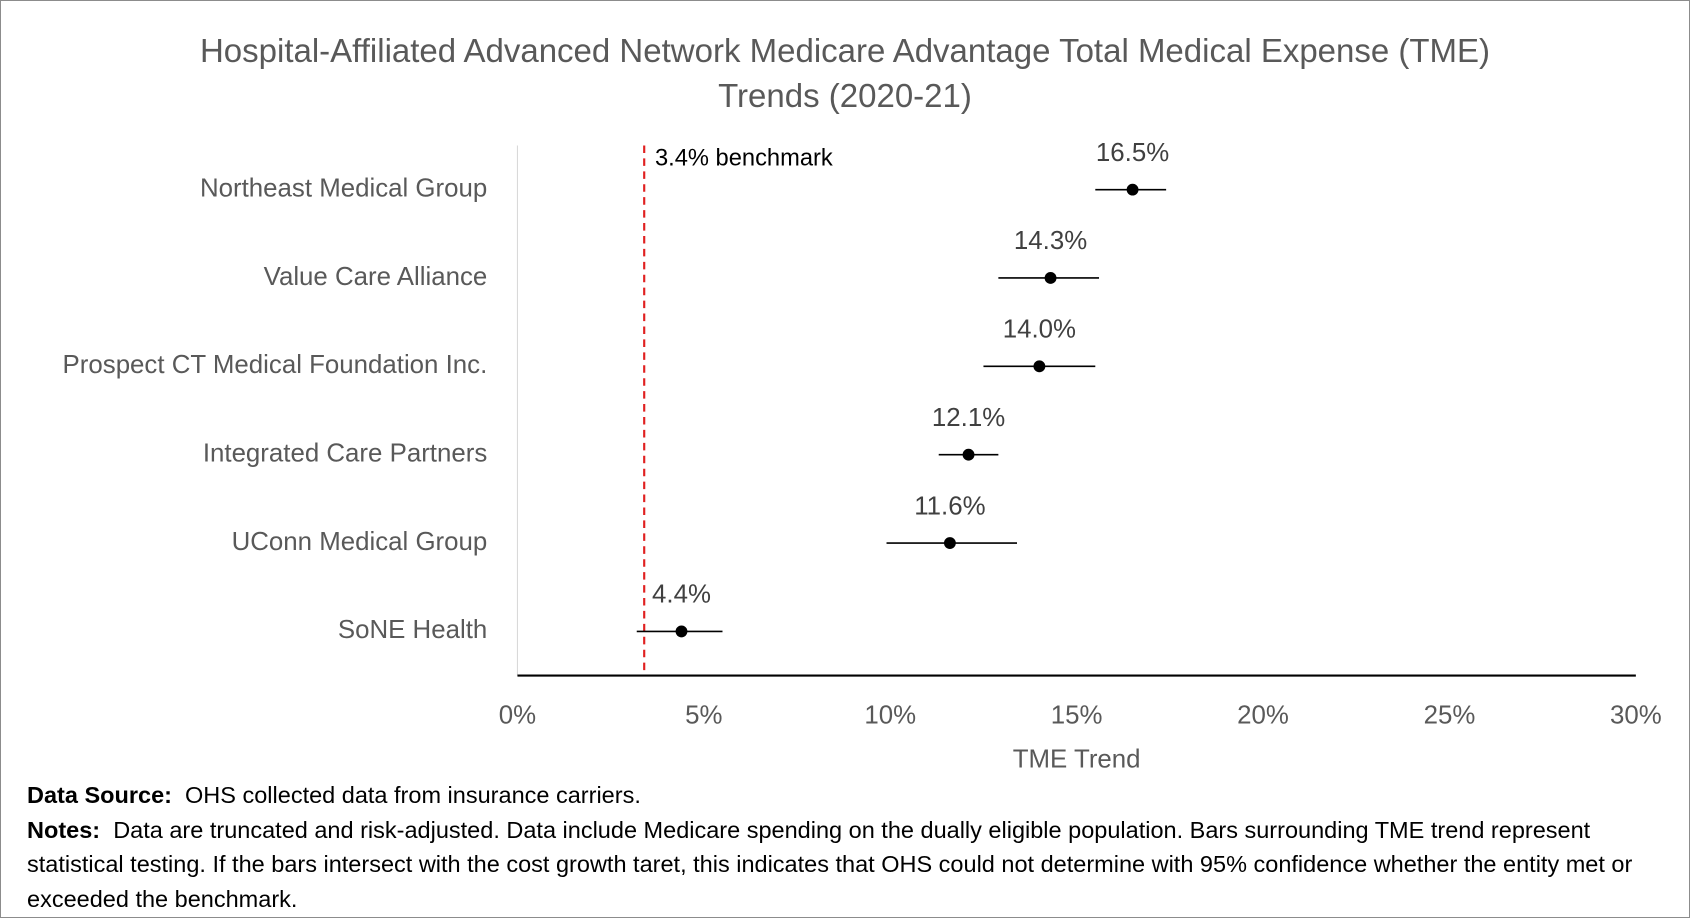 This screenshot has width=1690, height=918. I want to click on x-axis-label: TME Trend, so click(1077, 760).